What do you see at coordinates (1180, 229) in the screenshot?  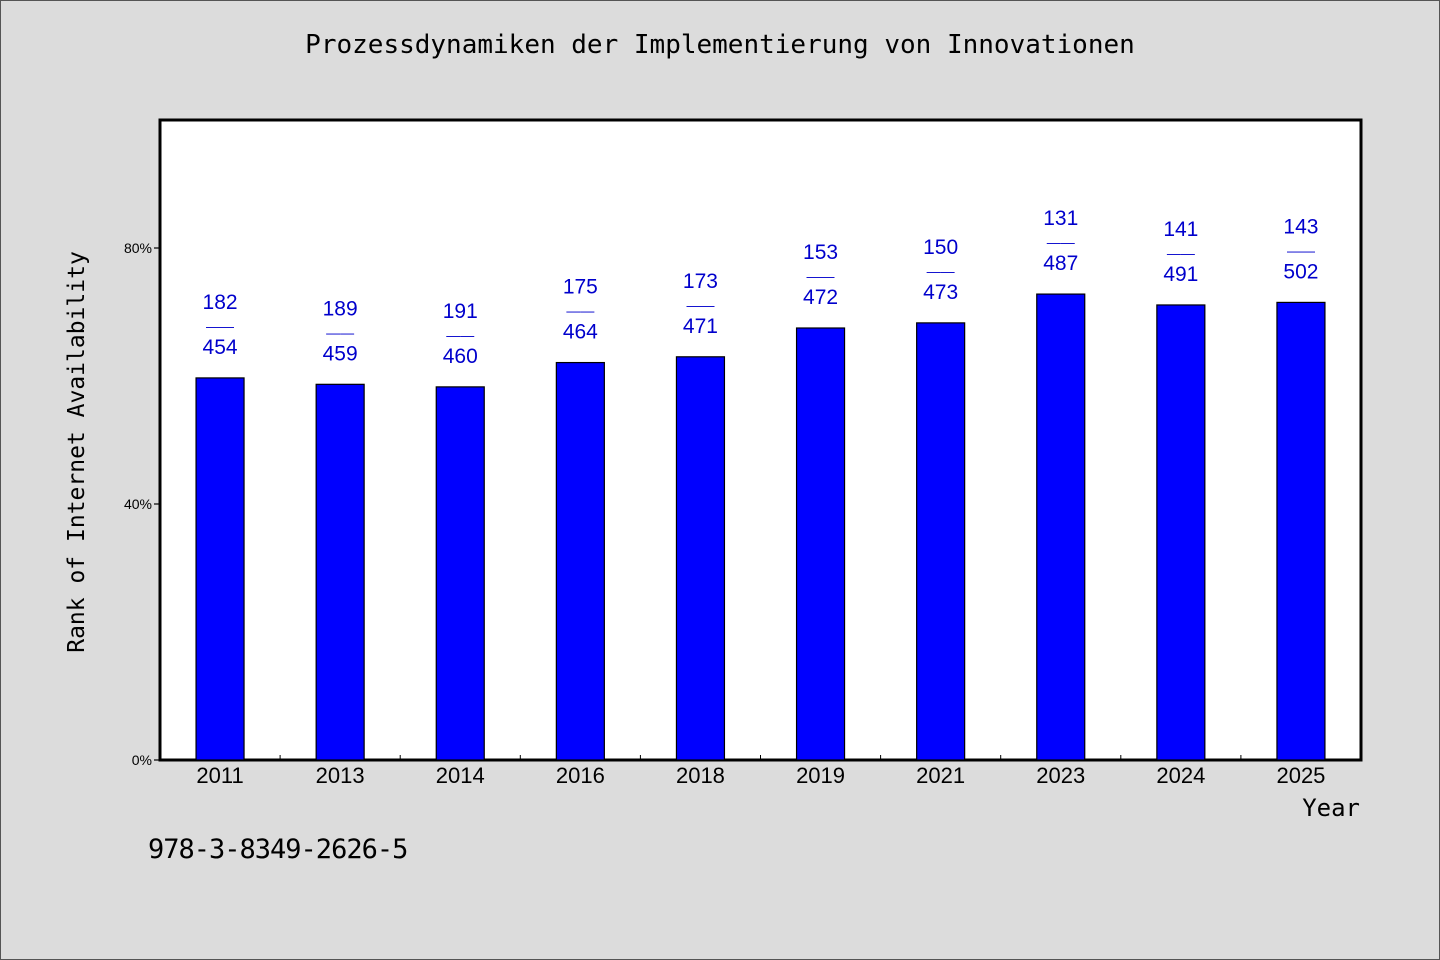 I see `data-label-top: 141` at bounding box center [1180, 229].